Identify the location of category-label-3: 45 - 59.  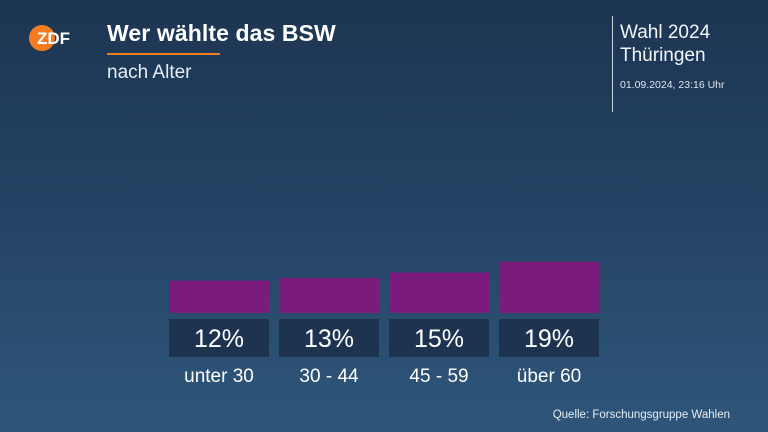
(438, 376).